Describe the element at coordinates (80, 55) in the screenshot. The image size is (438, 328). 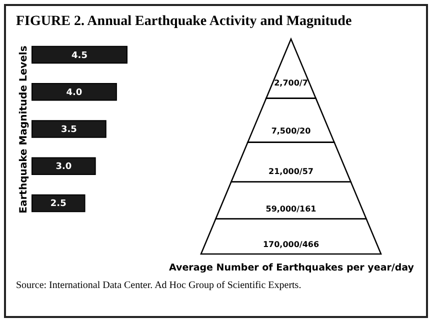
I see `data-label: 4.5` at that location.